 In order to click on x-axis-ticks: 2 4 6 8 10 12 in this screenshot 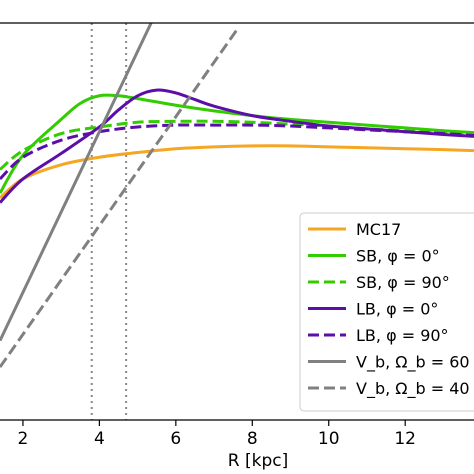, I will do `click(217, 434)`.